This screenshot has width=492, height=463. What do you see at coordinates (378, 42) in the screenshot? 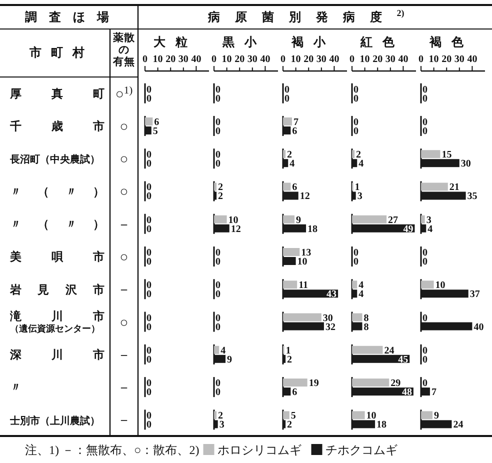
I see `chart-title: 紅色` at bounding box center [378, 42].